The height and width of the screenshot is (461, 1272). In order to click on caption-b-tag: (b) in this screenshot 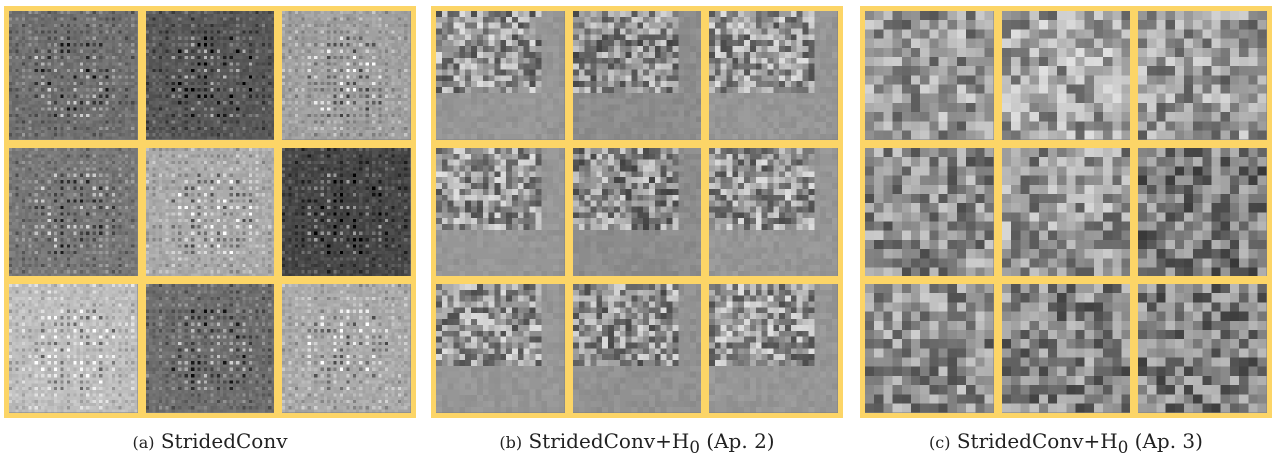, I will do `click(510, 442)`.